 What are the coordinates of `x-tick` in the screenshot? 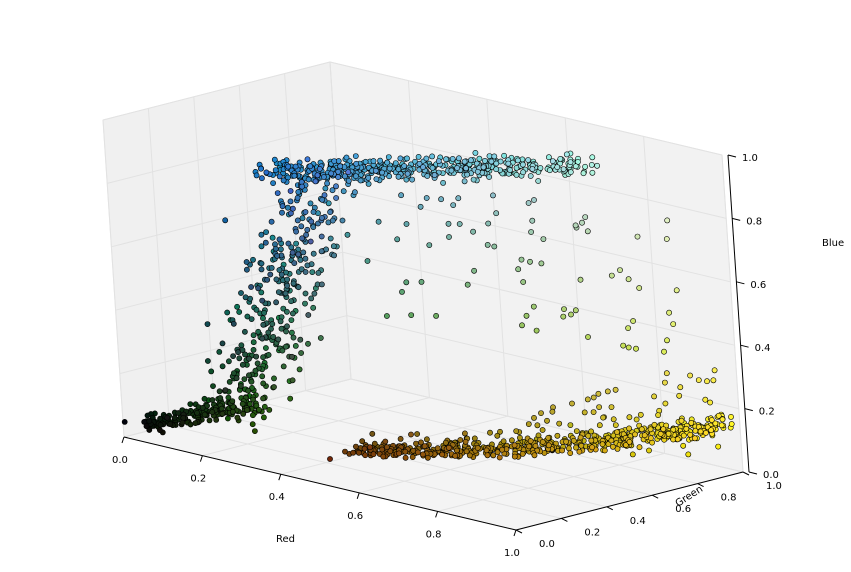 It's located at (437, 514).